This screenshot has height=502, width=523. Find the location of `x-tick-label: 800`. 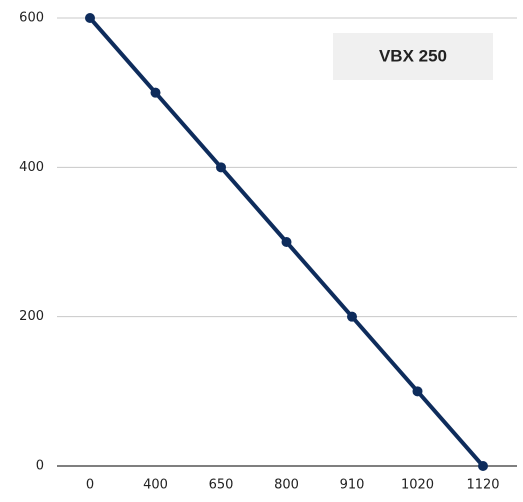

x-tick-label: 800 is located at coordinates (286, 485).